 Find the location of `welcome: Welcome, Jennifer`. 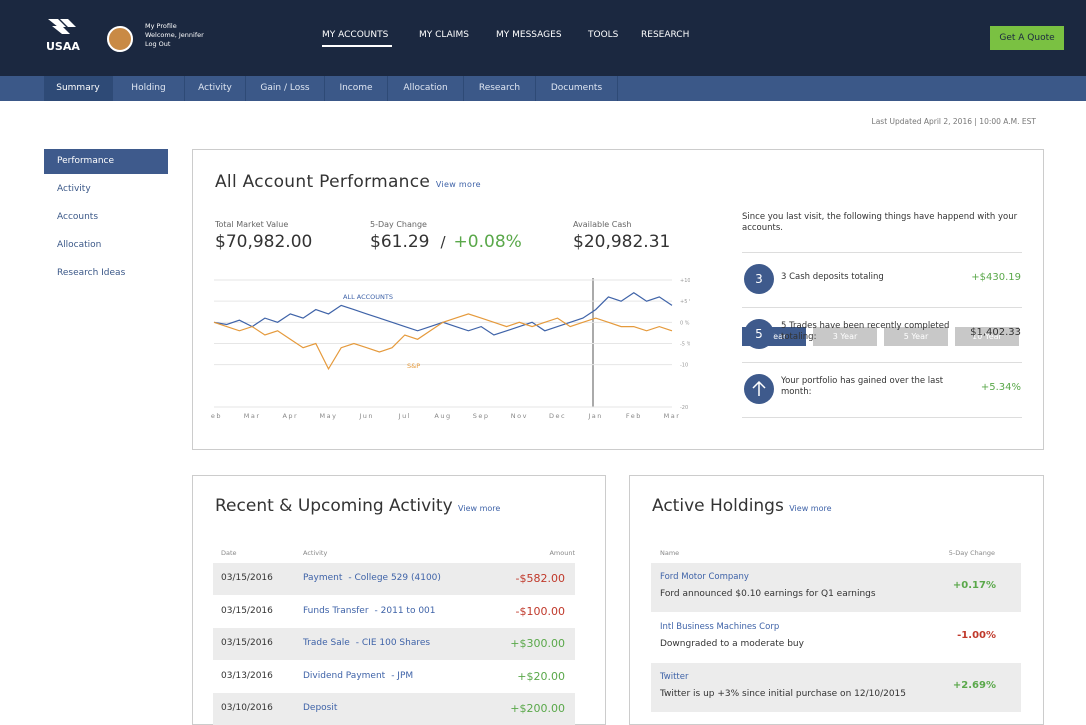

welcome: Welcome, Jennifer is located at coordinates (174, 35).